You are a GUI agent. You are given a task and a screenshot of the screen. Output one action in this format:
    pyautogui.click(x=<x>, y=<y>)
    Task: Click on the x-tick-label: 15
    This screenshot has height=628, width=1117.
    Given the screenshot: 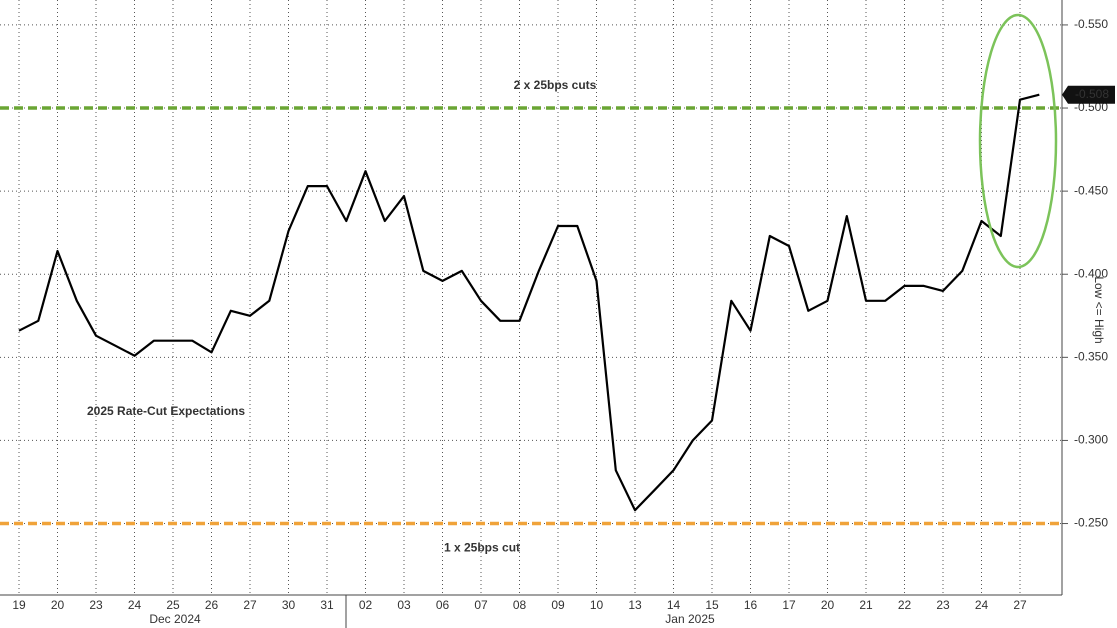 What is the action you would take?
    pyautogui.click(x=712, y=605)
    